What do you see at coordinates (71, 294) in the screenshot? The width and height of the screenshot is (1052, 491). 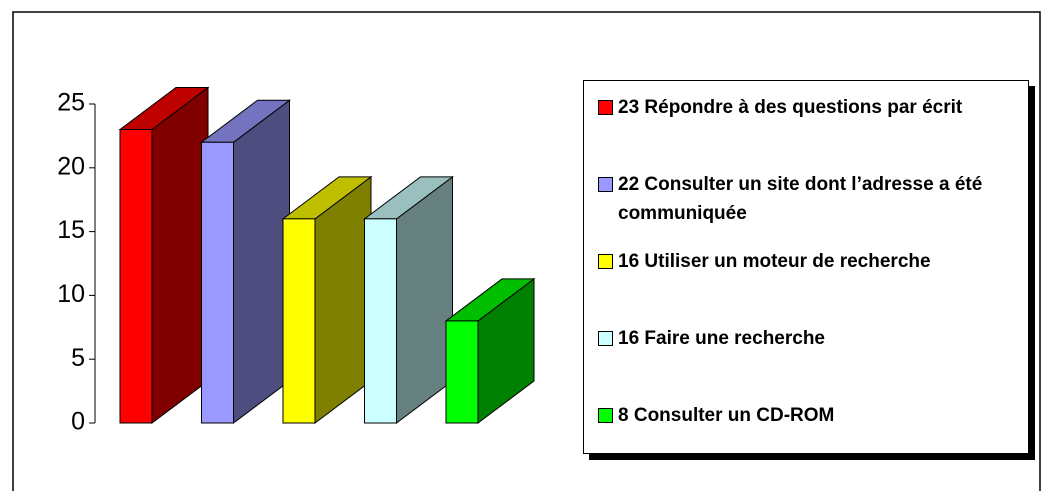 I see `y-tick-label: 10` at bounding box center [71, 294].